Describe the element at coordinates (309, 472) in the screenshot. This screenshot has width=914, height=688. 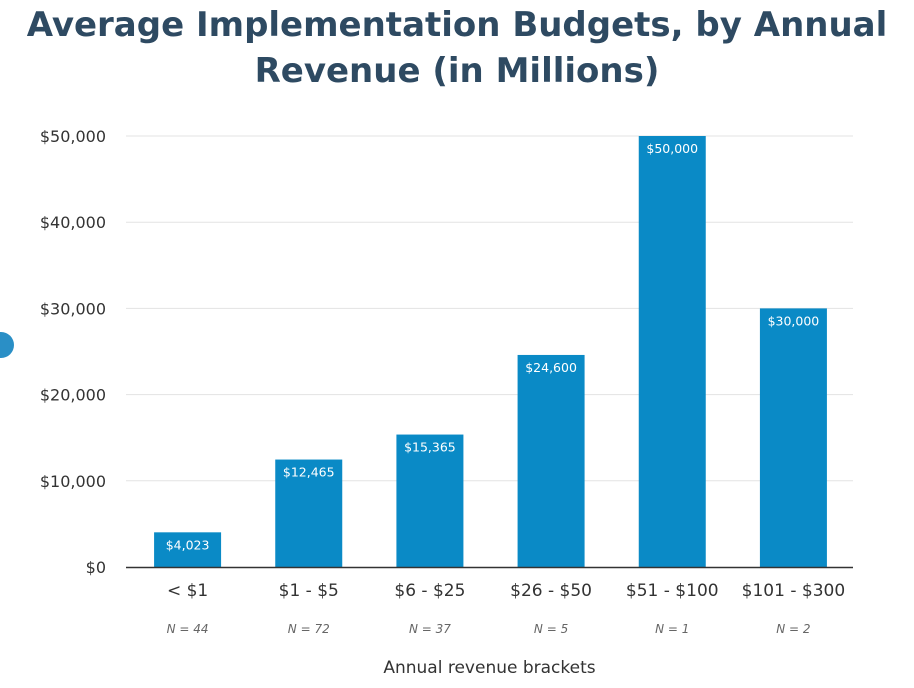
I see `bar-value-label: $12,465` at that location.